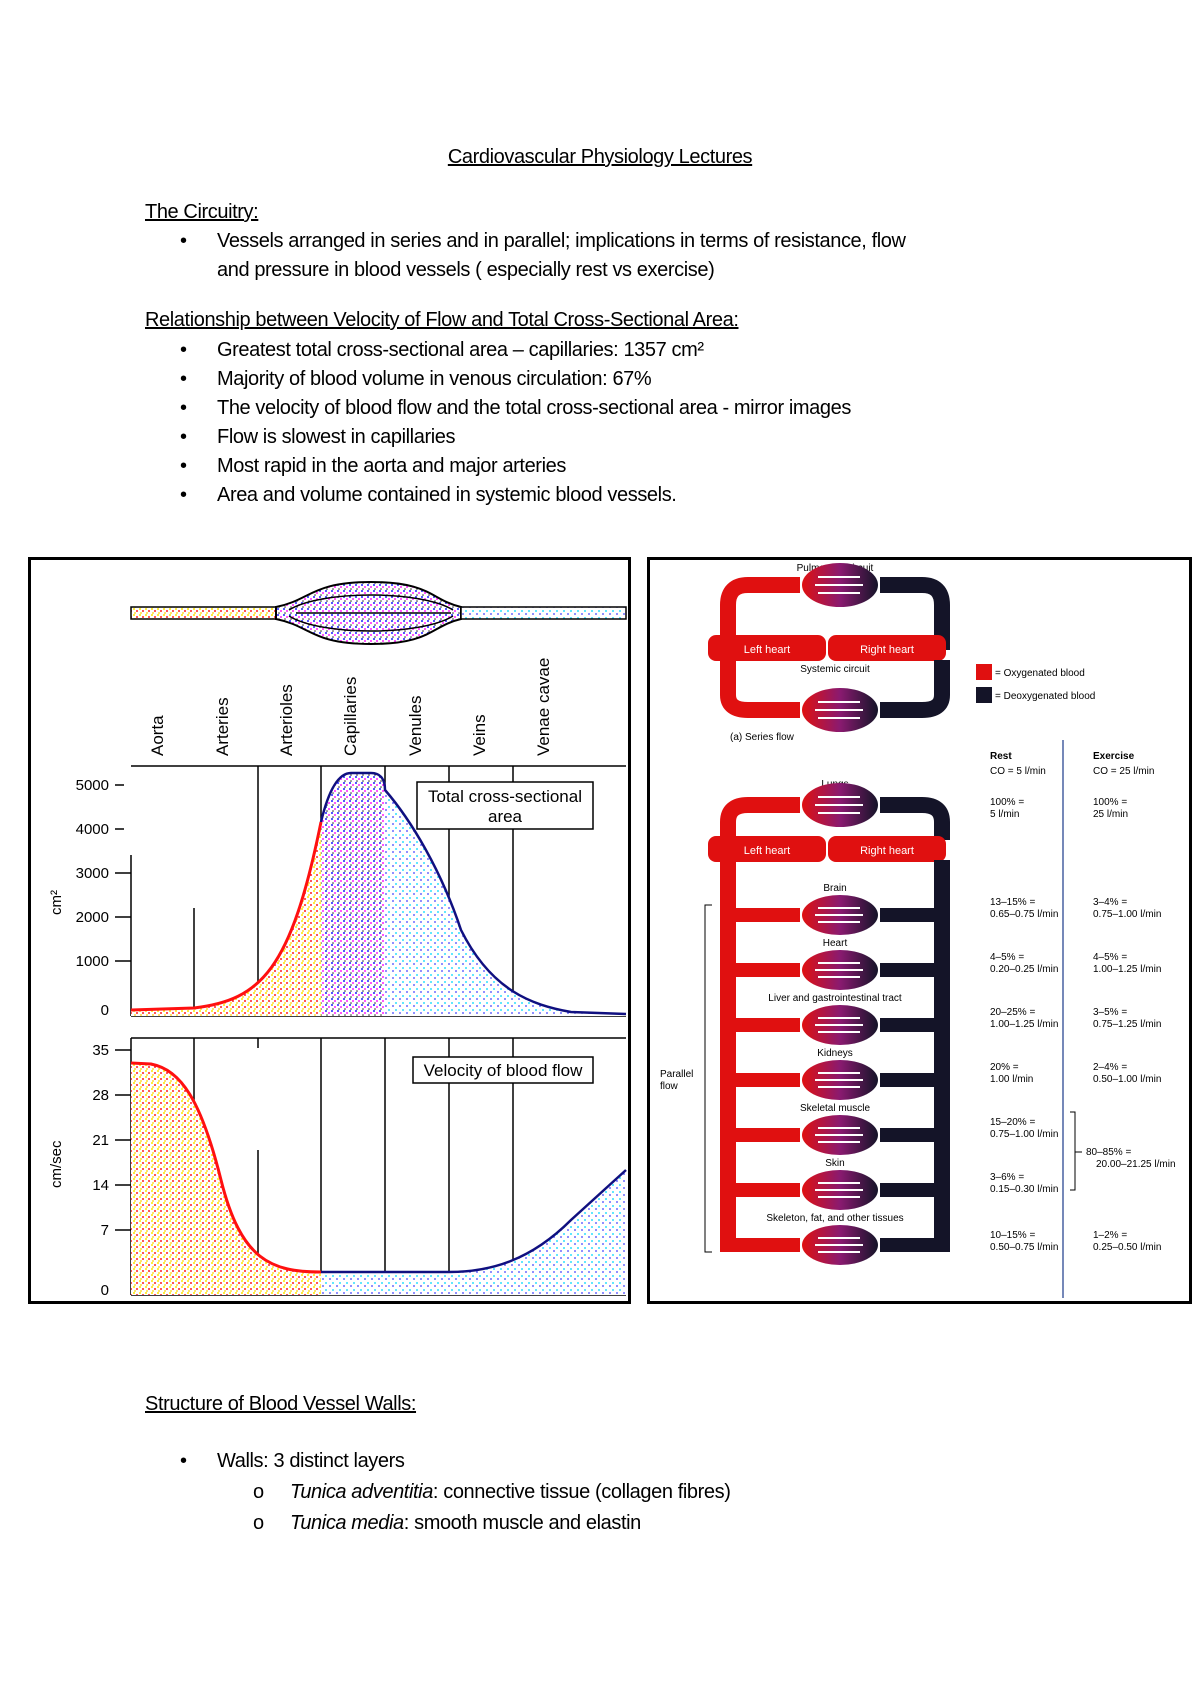 Image resolution: width=1200 pixels, height=1698 pixels. I want to click on area-ylabel: cm², so click(56, 902).